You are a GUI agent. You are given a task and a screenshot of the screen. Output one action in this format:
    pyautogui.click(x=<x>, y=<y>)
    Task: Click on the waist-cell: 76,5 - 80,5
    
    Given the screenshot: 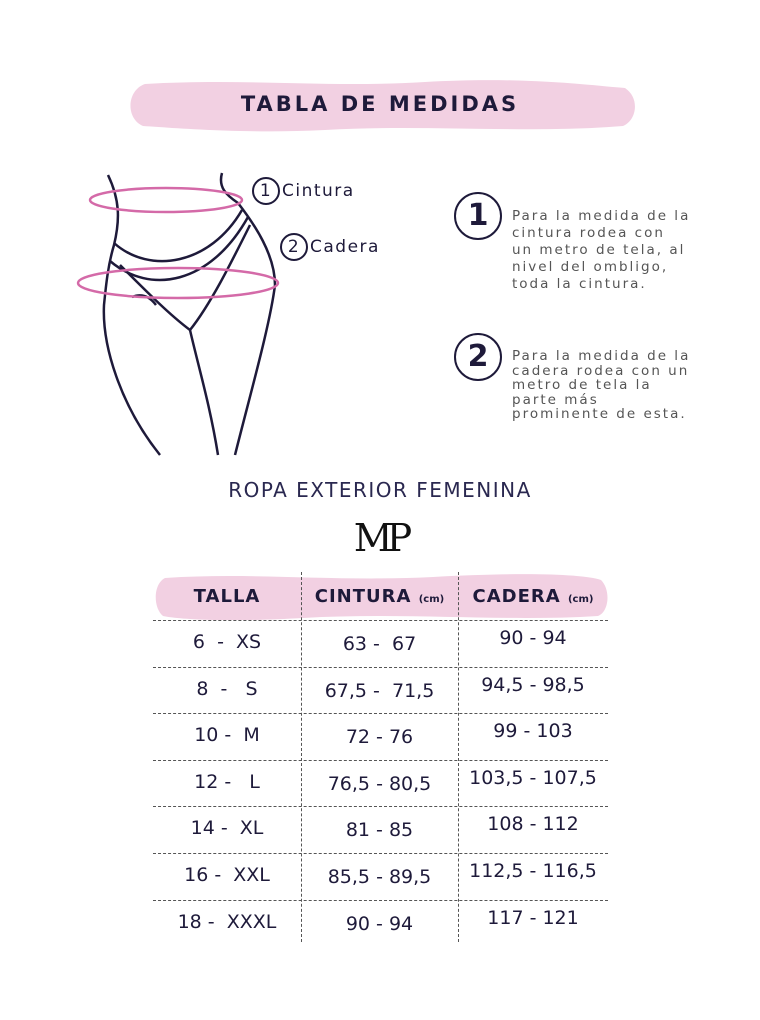 What is the action you would take?
    pyautogui.click(x=379, y=783)
    